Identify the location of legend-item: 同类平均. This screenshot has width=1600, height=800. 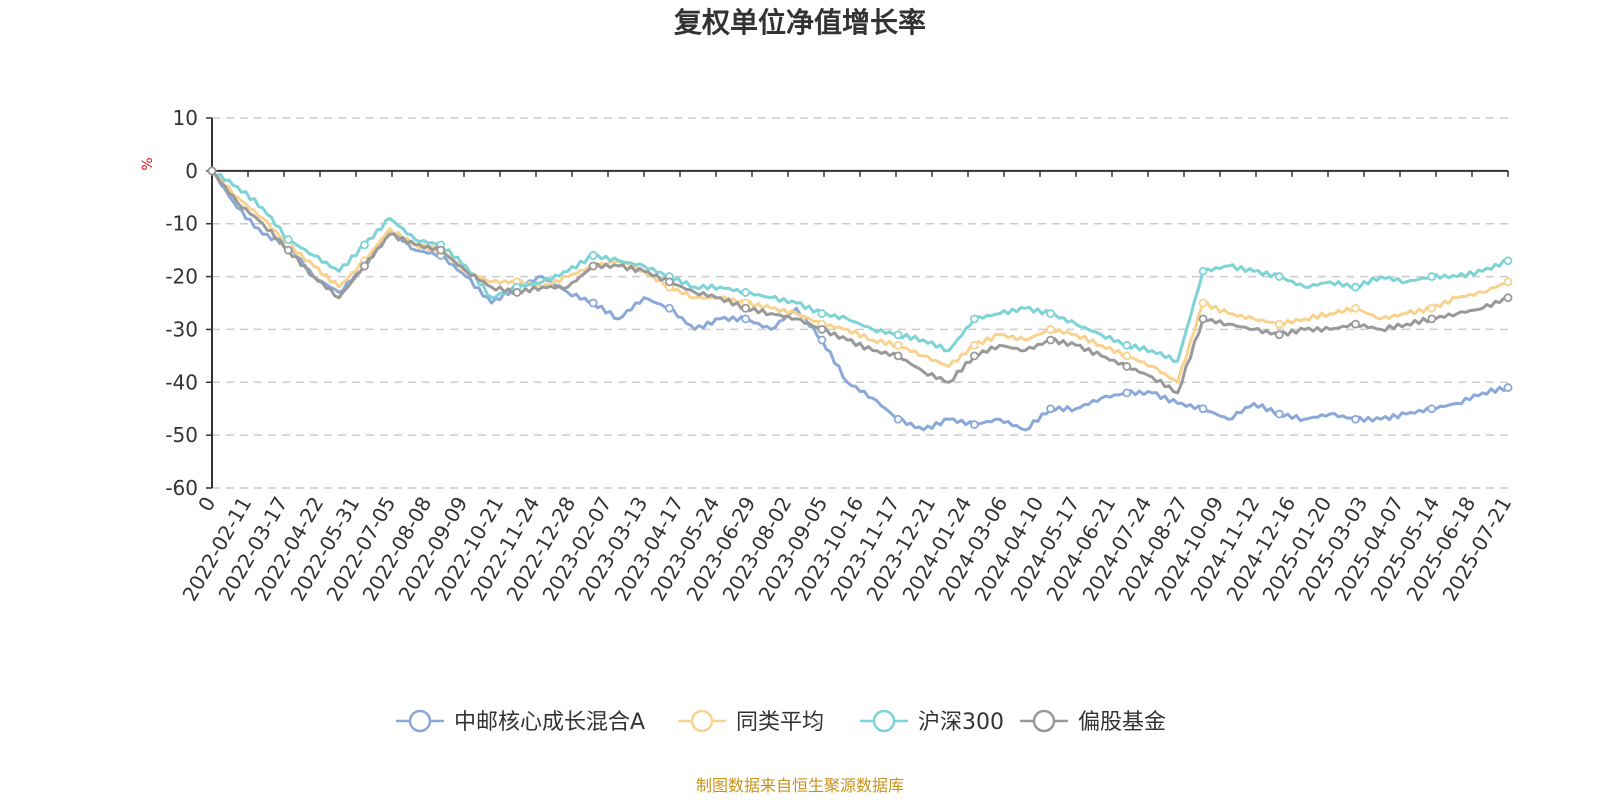
(751, 722).